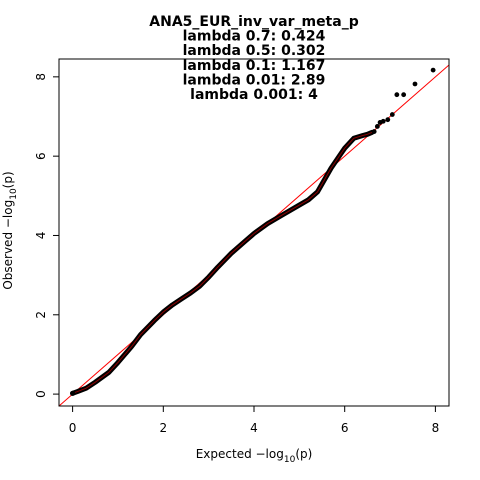  I want to click on x-tick-label: 8, so click(436, 428).